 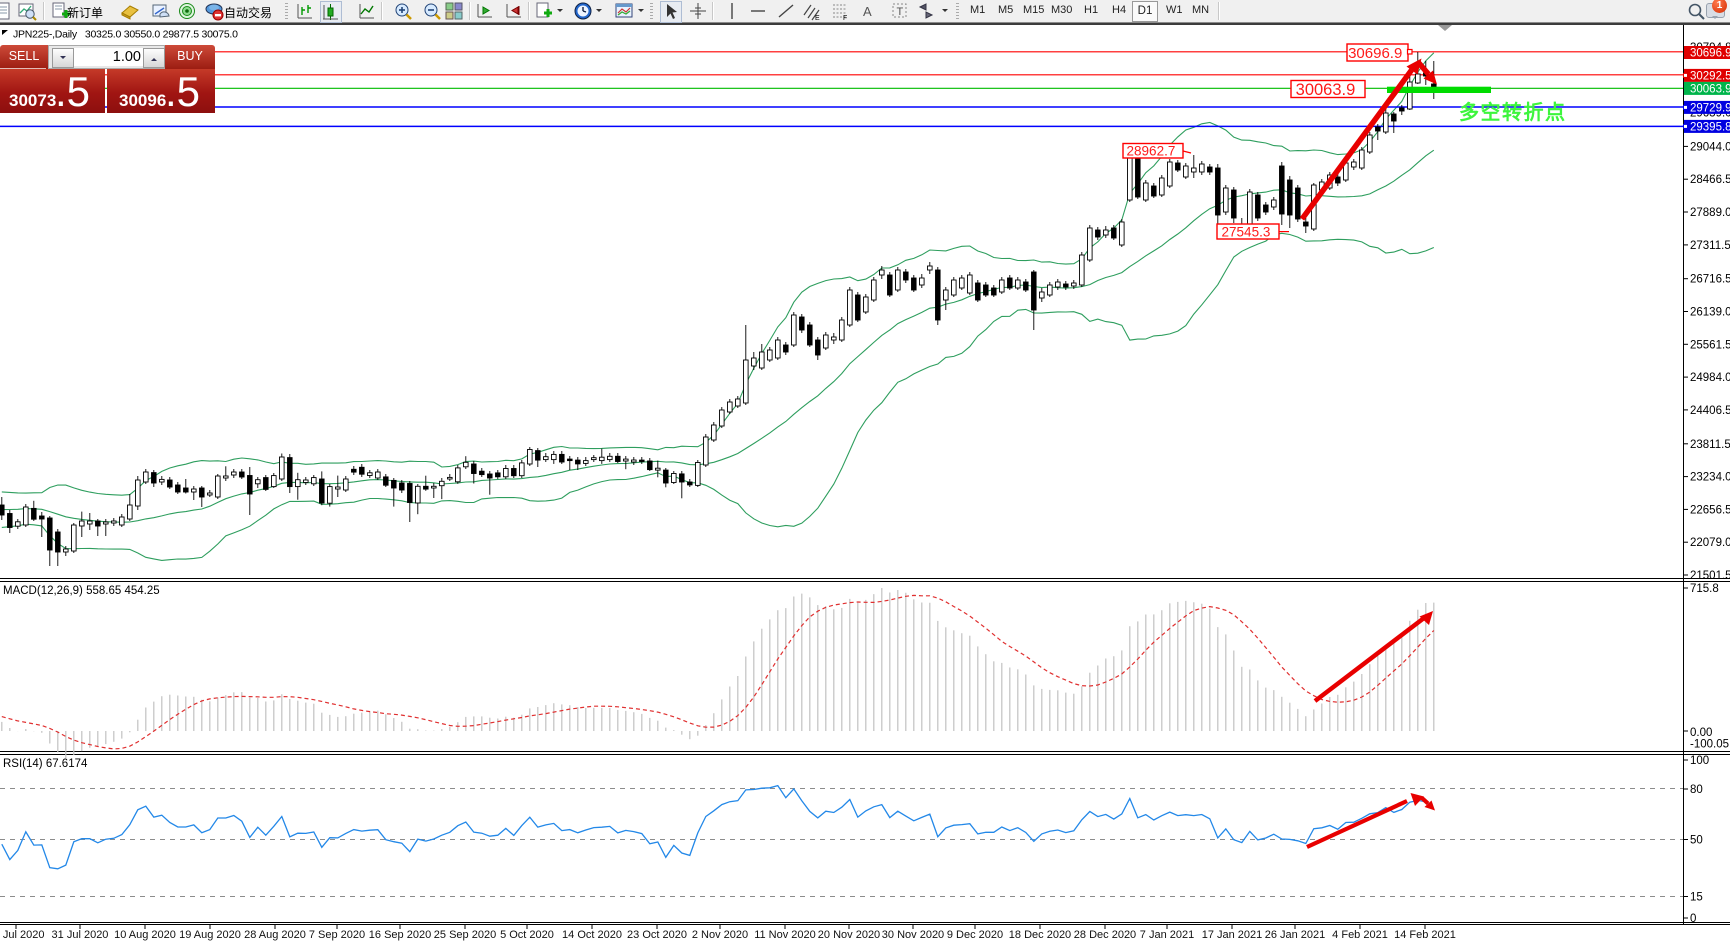 I want to click on svg-text: 16 Sep 2020, so click(x=400, y=935).